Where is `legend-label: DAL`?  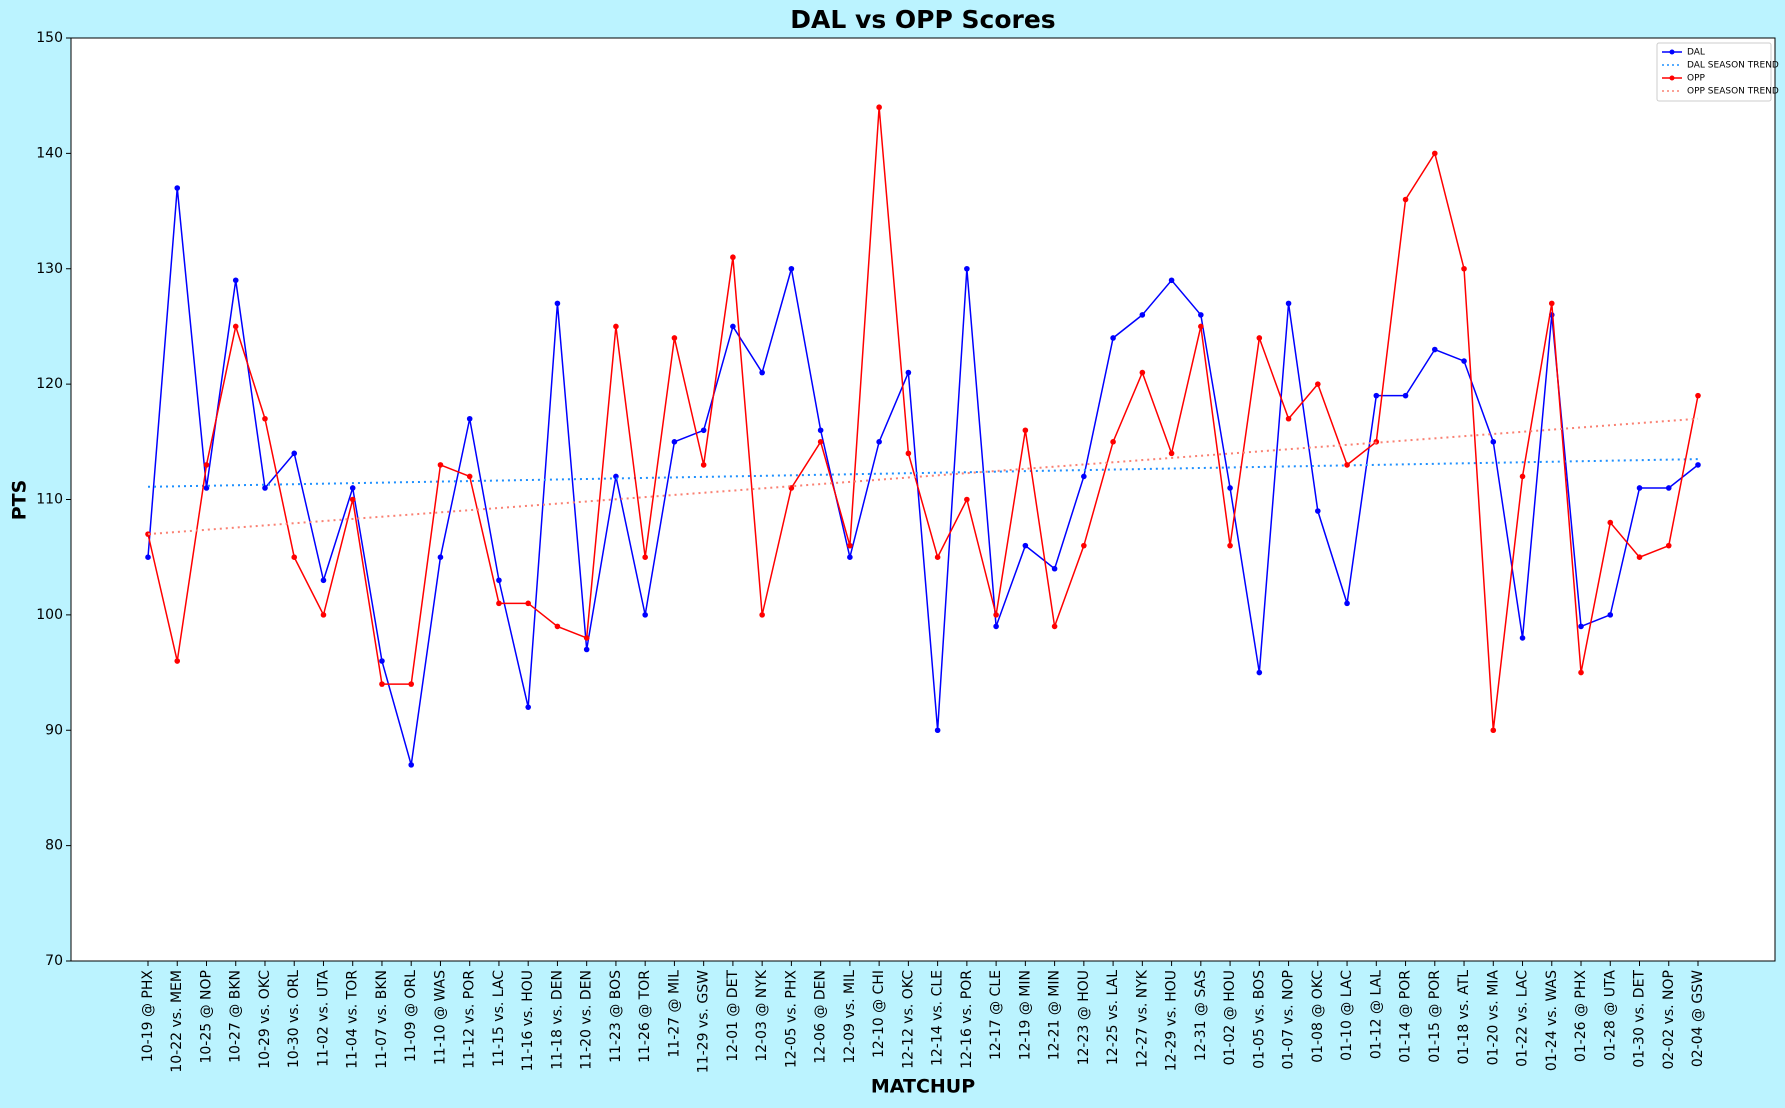
legend-label: DAL is located at coordinates (1696, 53).